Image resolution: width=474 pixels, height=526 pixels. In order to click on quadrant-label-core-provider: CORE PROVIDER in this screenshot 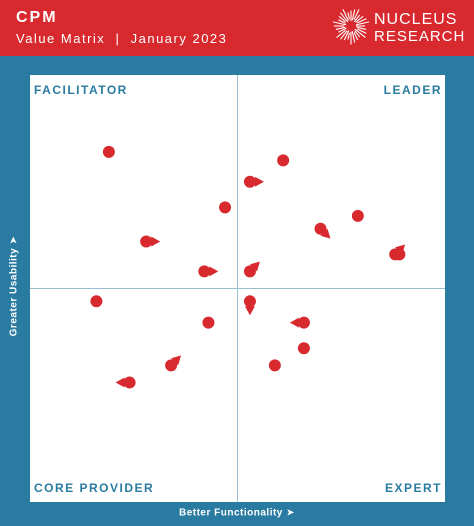, I will do `click(94, 488)`.